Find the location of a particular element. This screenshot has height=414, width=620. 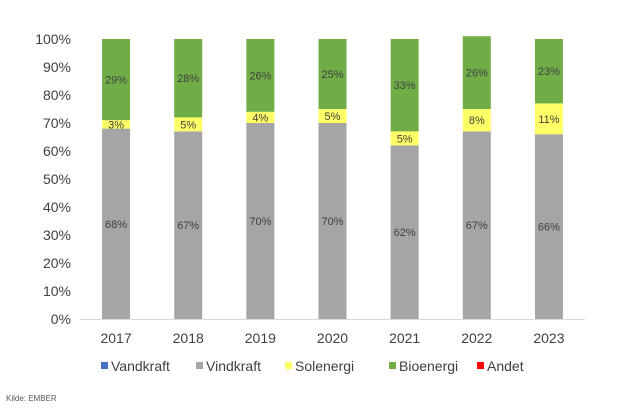

bar-solenergi-2021 is located at coordinates (404, 138).